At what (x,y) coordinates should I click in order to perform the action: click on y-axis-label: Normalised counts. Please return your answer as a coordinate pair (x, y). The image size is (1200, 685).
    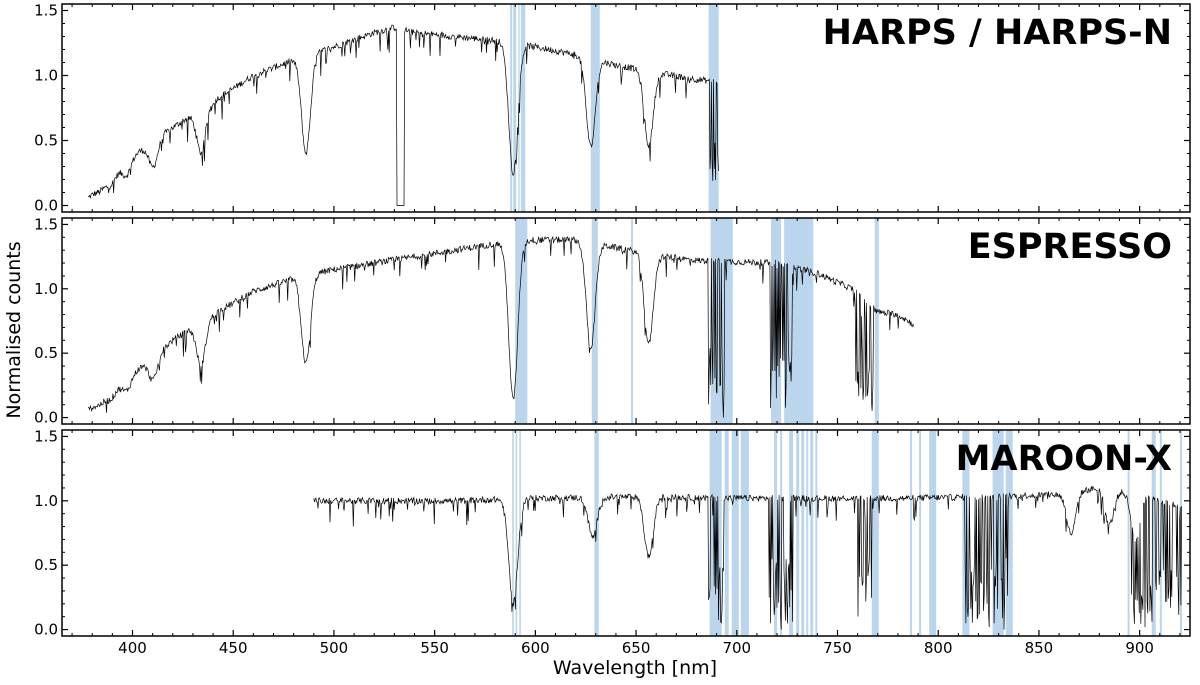
    Looking at the image, I should click on (14, 329).